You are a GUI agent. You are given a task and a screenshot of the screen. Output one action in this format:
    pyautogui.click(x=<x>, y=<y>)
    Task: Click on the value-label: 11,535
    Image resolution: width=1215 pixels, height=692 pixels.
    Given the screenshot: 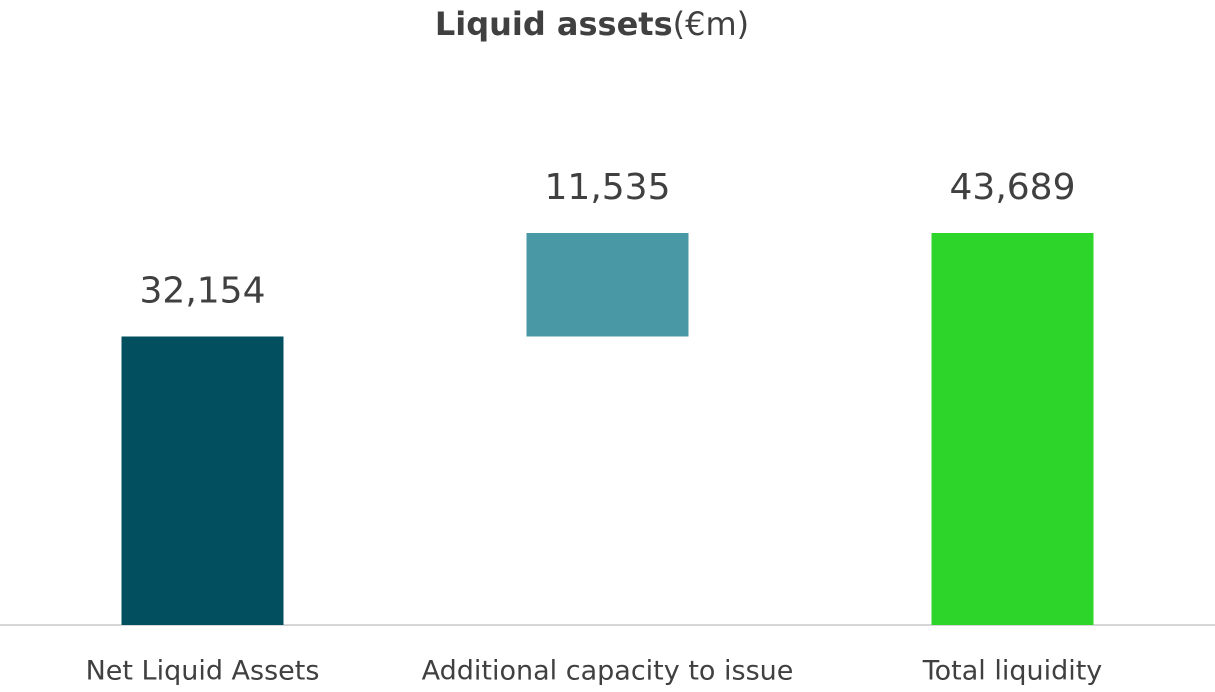 What is the action you would take?
    pyautogui.click(x=608, y=187)
    